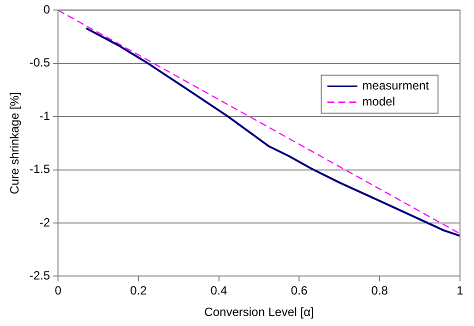 This screenshot has width=474, height=326. I want to click on x-tick-label: 1, so click(460, 291).